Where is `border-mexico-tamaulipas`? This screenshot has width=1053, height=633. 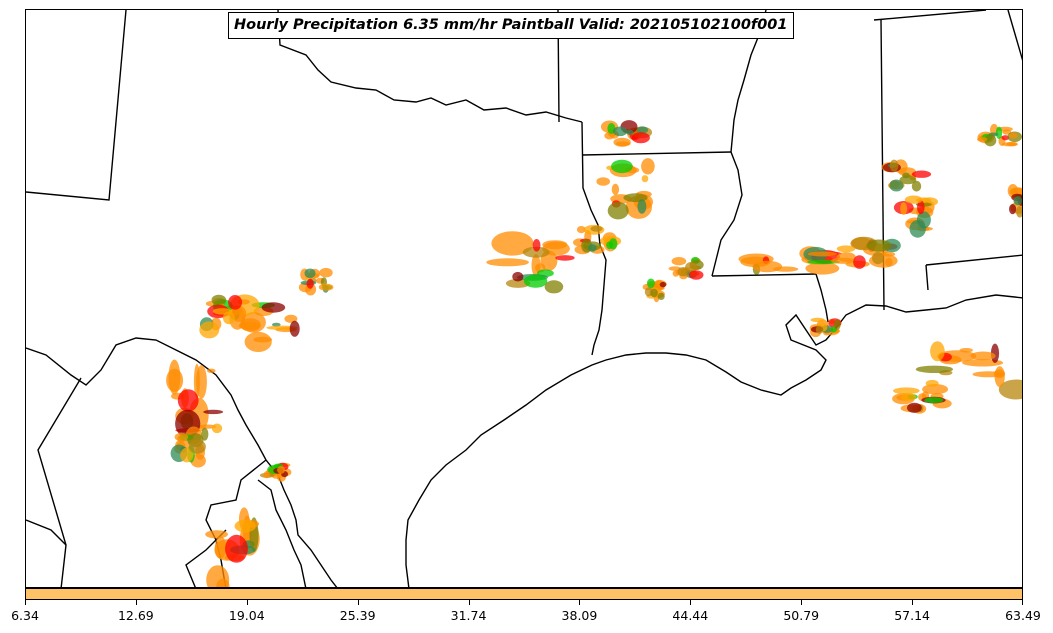
border-mexico-tamaulipas is located at coordinates (282, 533).